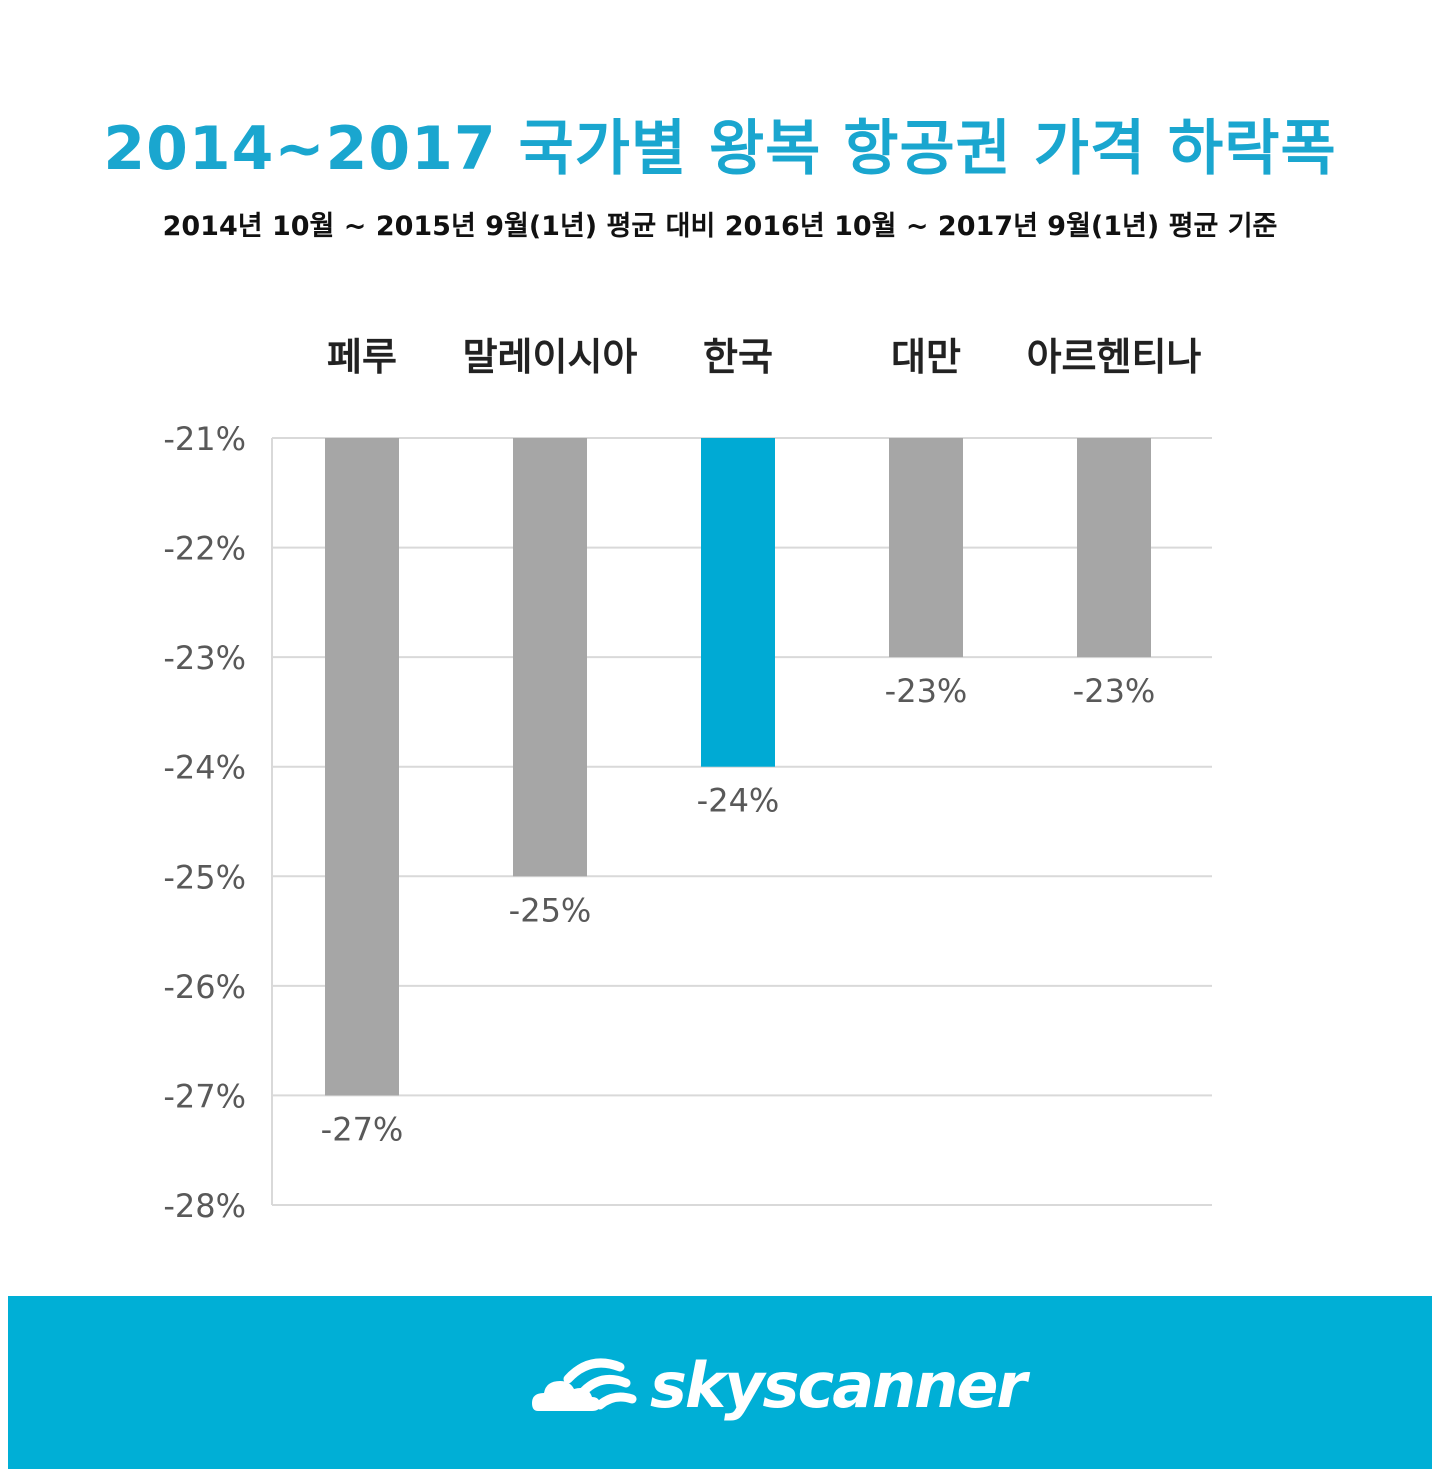  I want to click on data-label: -27%, so click(362, 1129).